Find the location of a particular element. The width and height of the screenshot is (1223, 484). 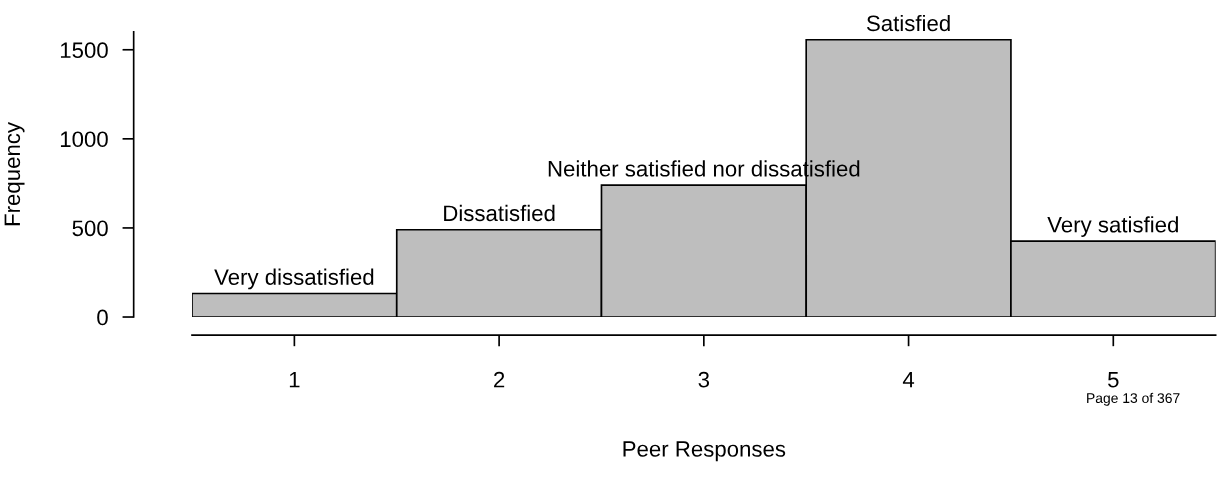

x-tick-label: 3 is located at coordinates (704, 379).